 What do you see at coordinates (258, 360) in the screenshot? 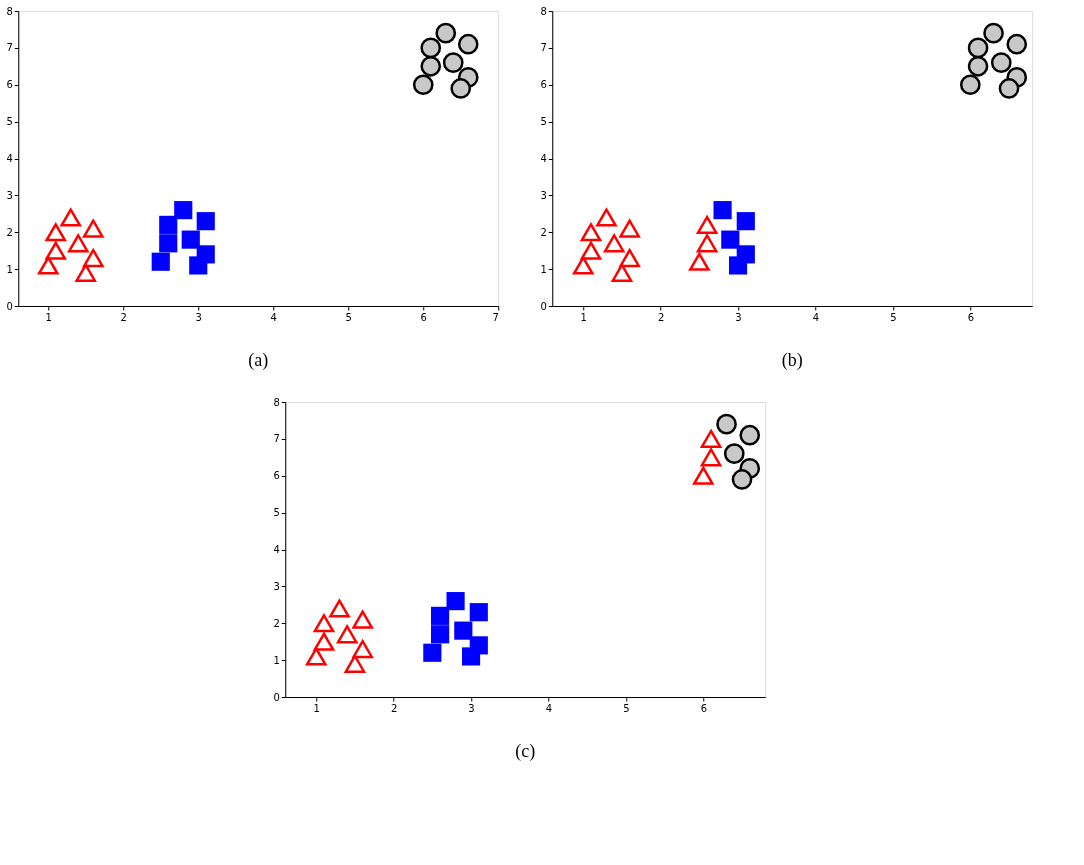
I see `text: (a)` at bounding box center [258, 360].